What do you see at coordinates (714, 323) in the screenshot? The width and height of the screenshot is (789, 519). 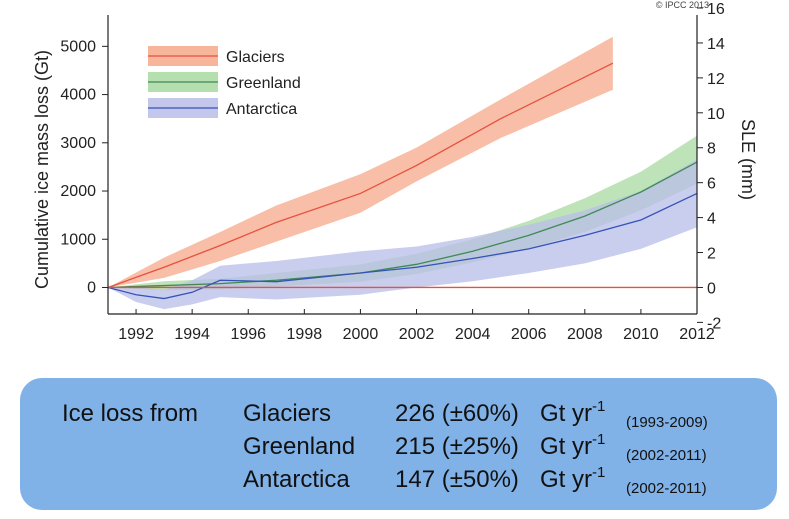 I see `y2-tick-label: -2` at bounding box center [714, 323].